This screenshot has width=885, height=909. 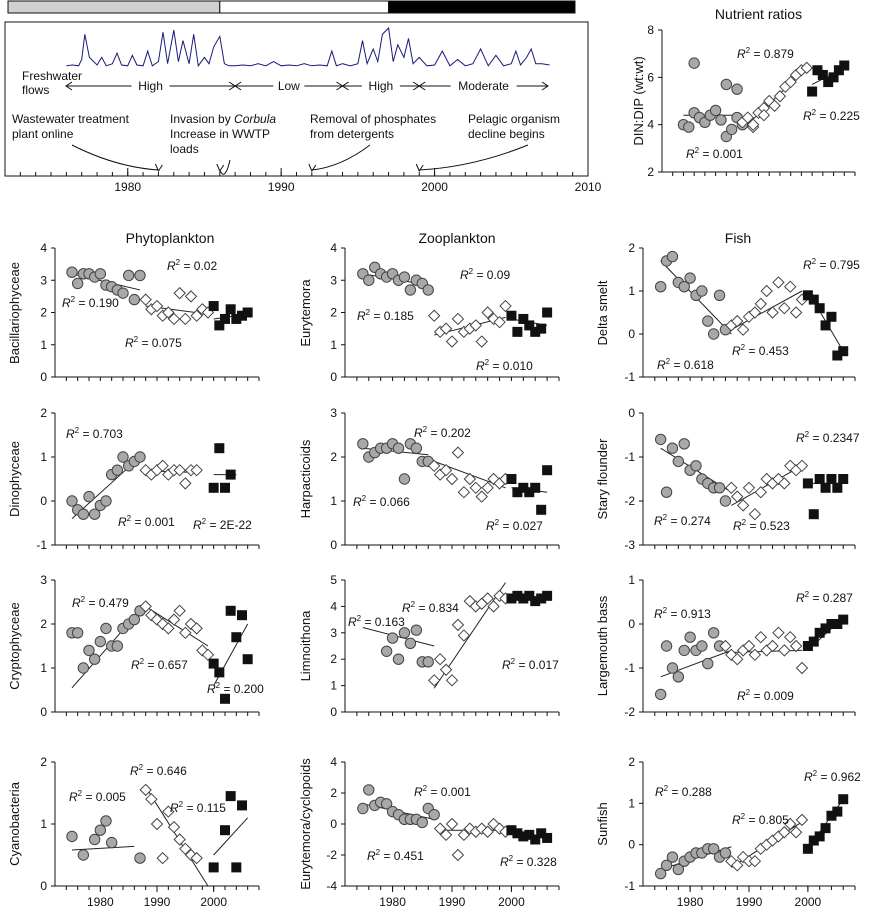 What do you see at coordinates (69, 86) in the screenshot?
I see `arrow-head` at bounding box center [69, 86].